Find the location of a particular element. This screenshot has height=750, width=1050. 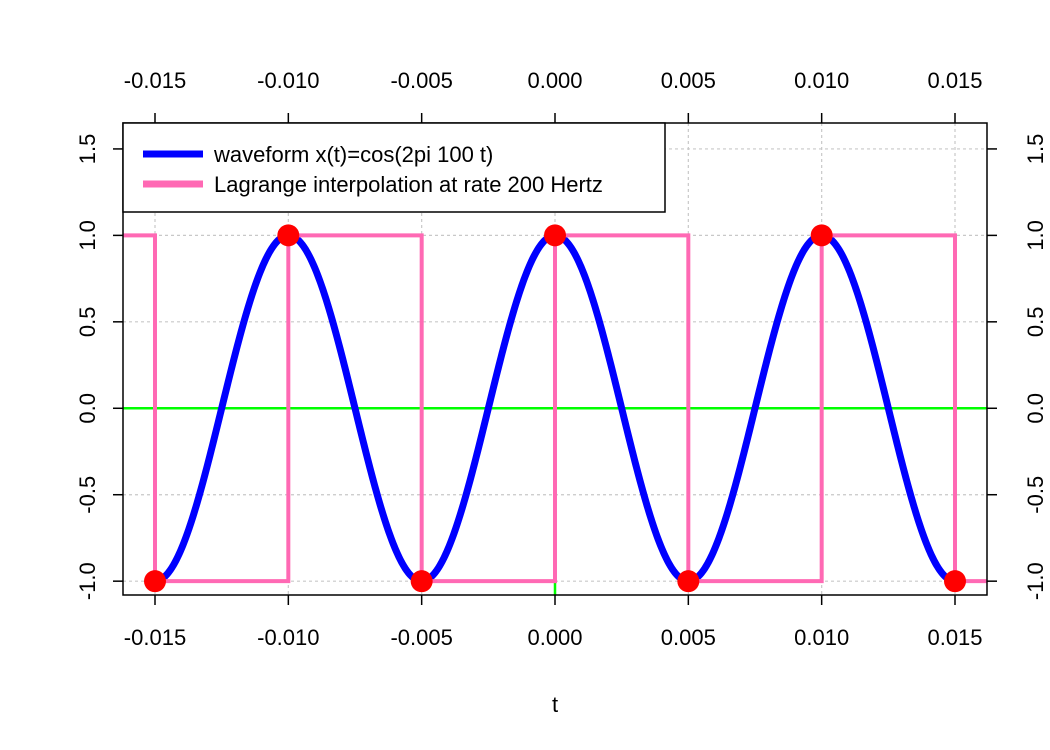

y-tick-label-right: 0.0 is located at coordinates (1035, 408).